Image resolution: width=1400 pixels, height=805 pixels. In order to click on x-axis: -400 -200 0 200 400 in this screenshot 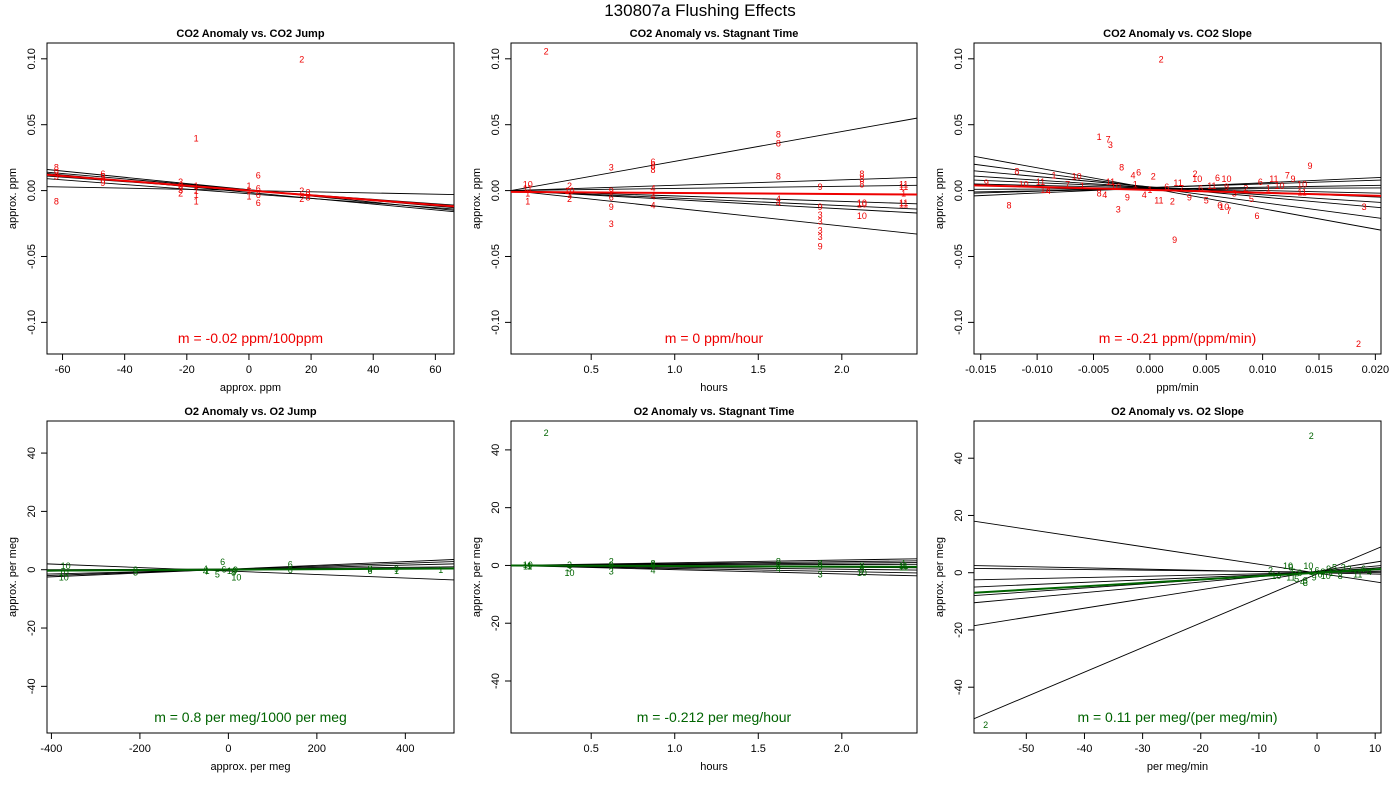, I will do `click(227, 743)`.